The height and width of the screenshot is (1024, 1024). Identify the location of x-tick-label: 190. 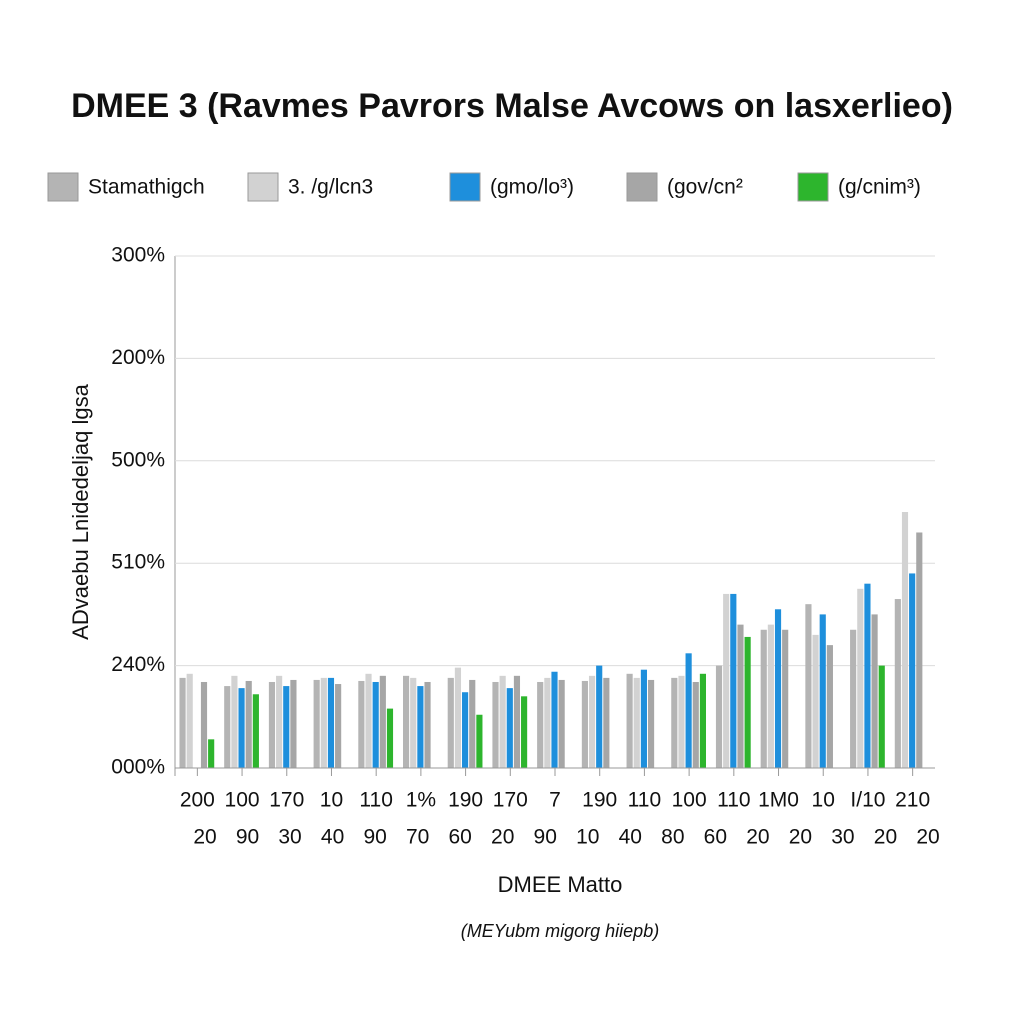
(599, 800).